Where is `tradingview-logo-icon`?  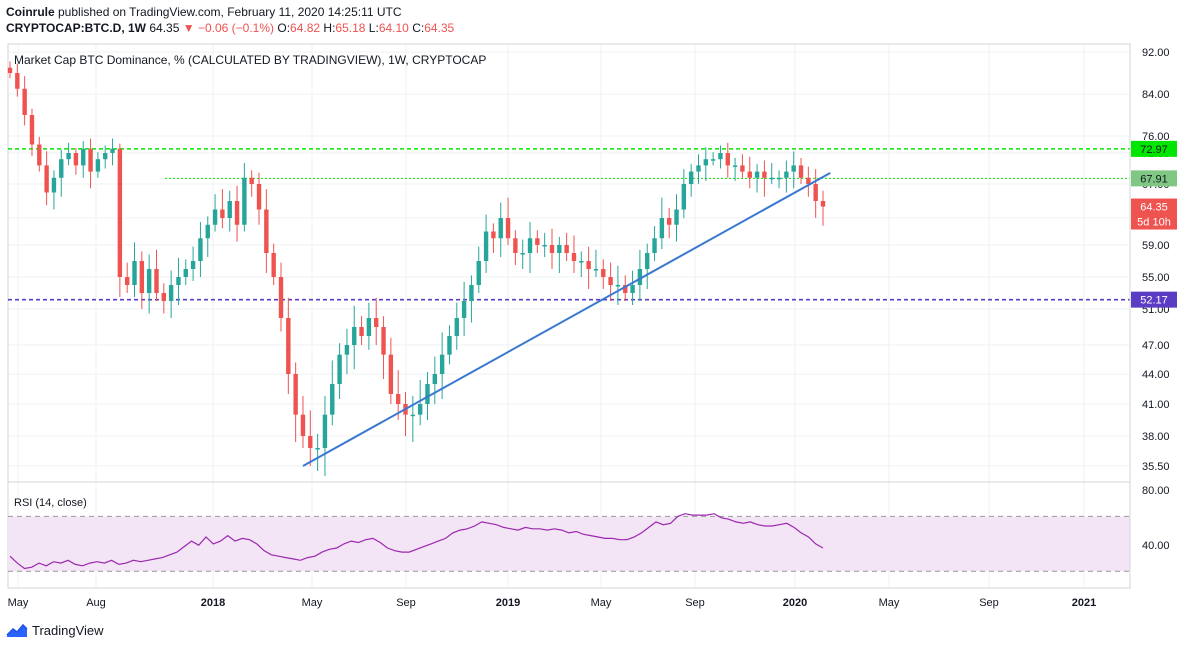
tradingview-logo-icon is located at coordinates (17, 630).